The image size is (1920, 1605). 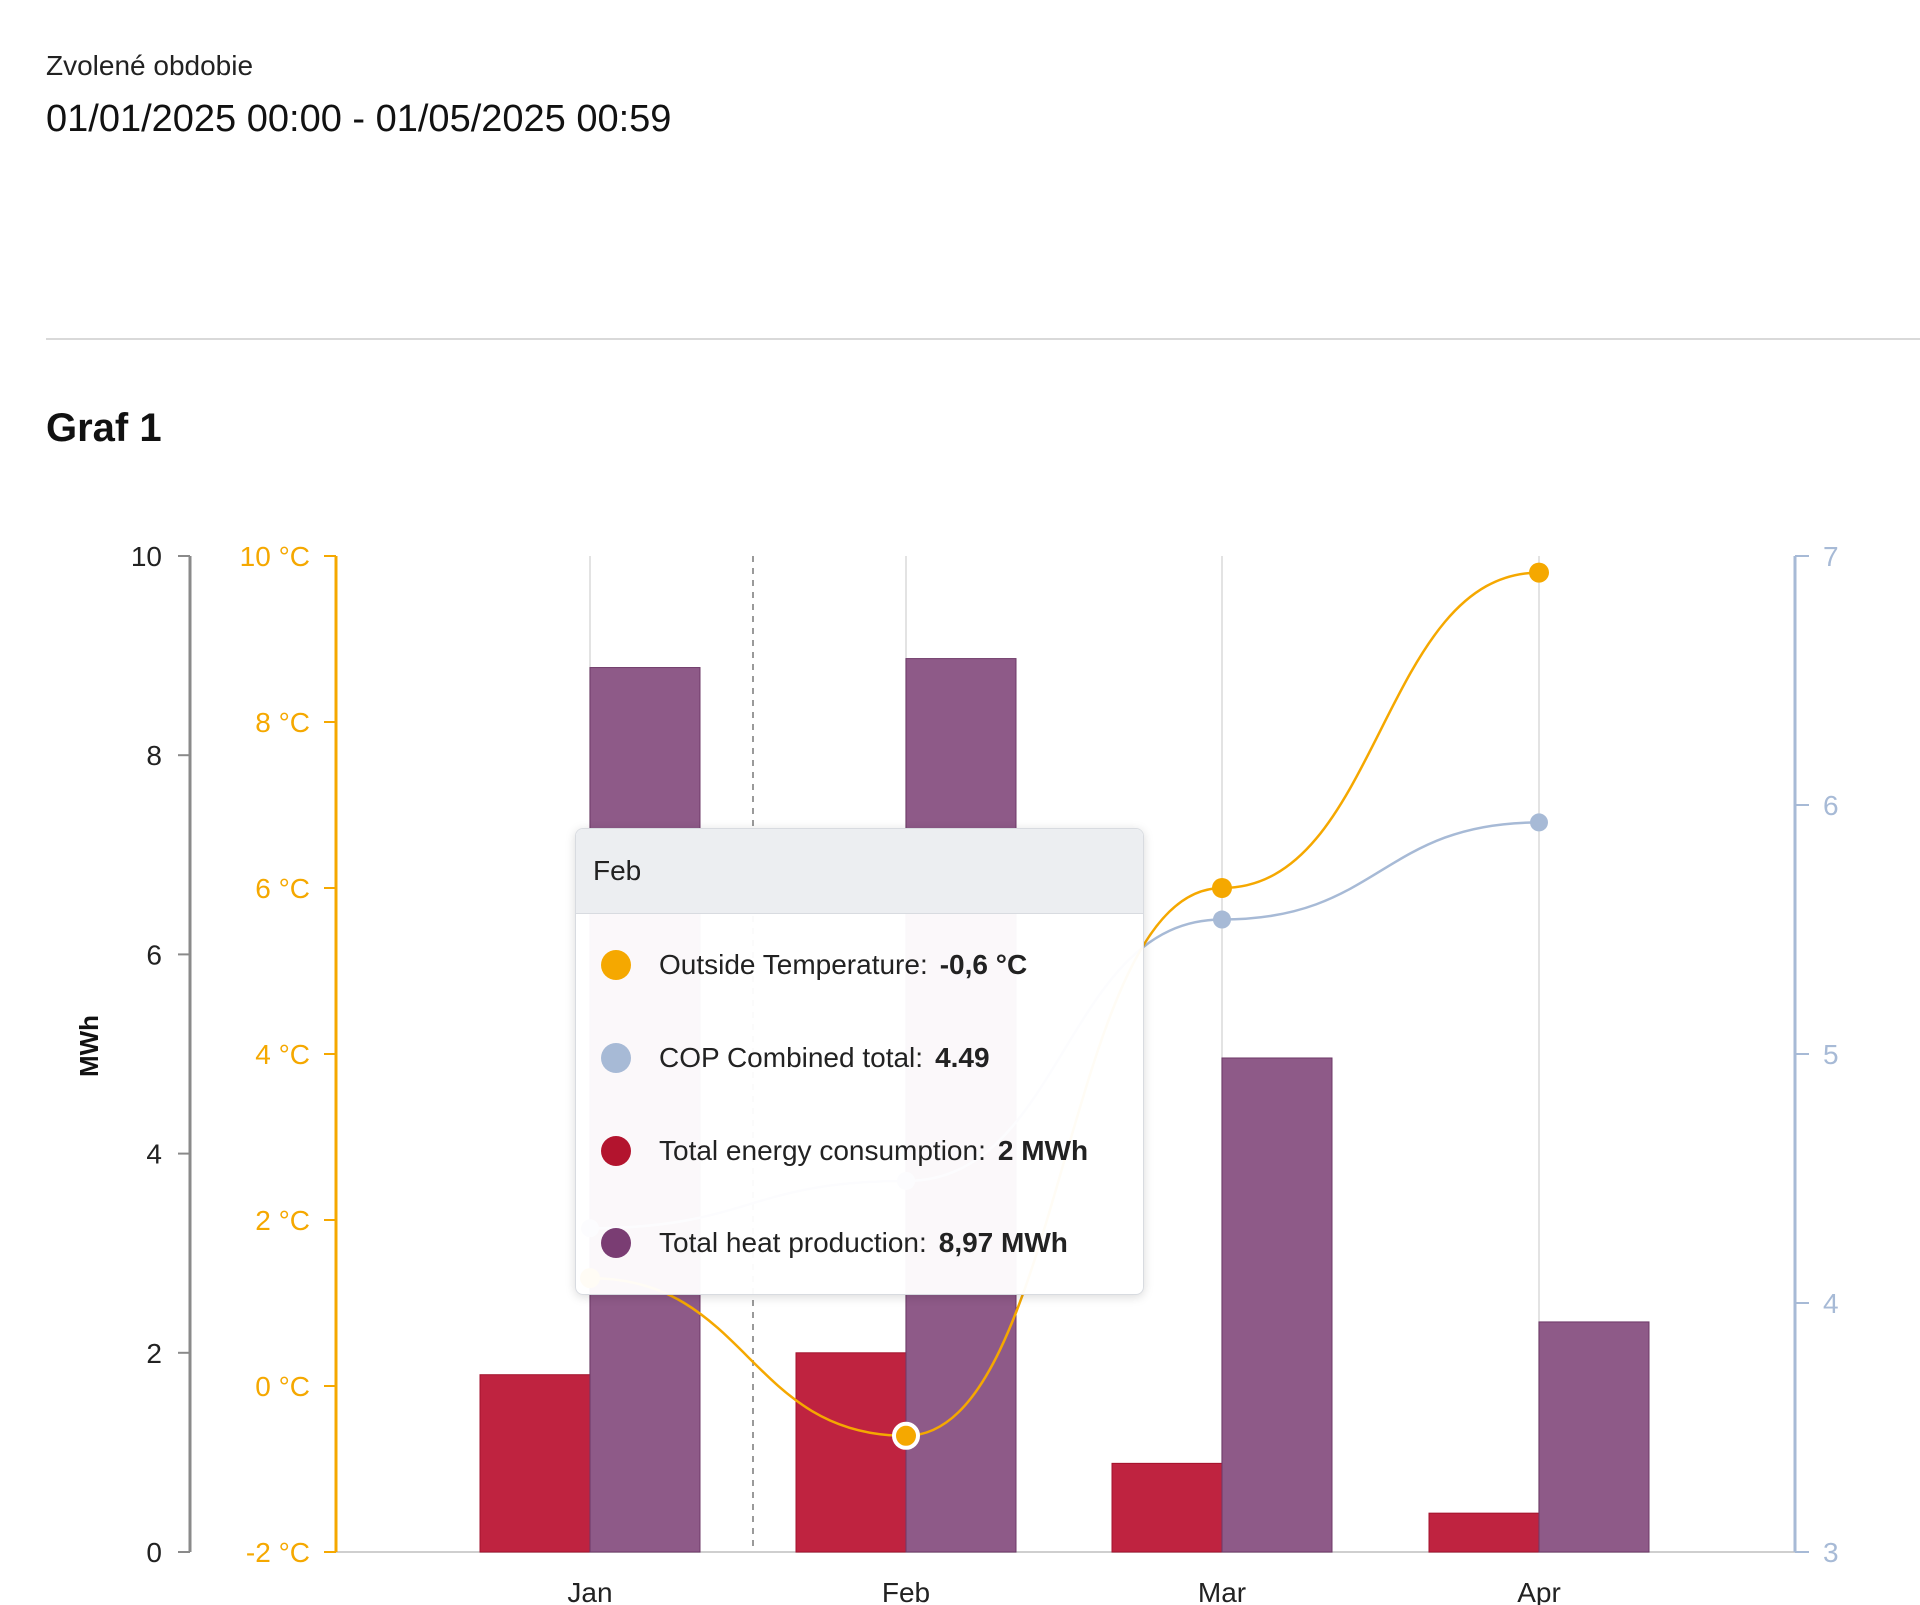 What do you see at coordinates (906, 1435) in the screenshot?
I see `temperature-point-hovered` at bounding box center [906, 1435].